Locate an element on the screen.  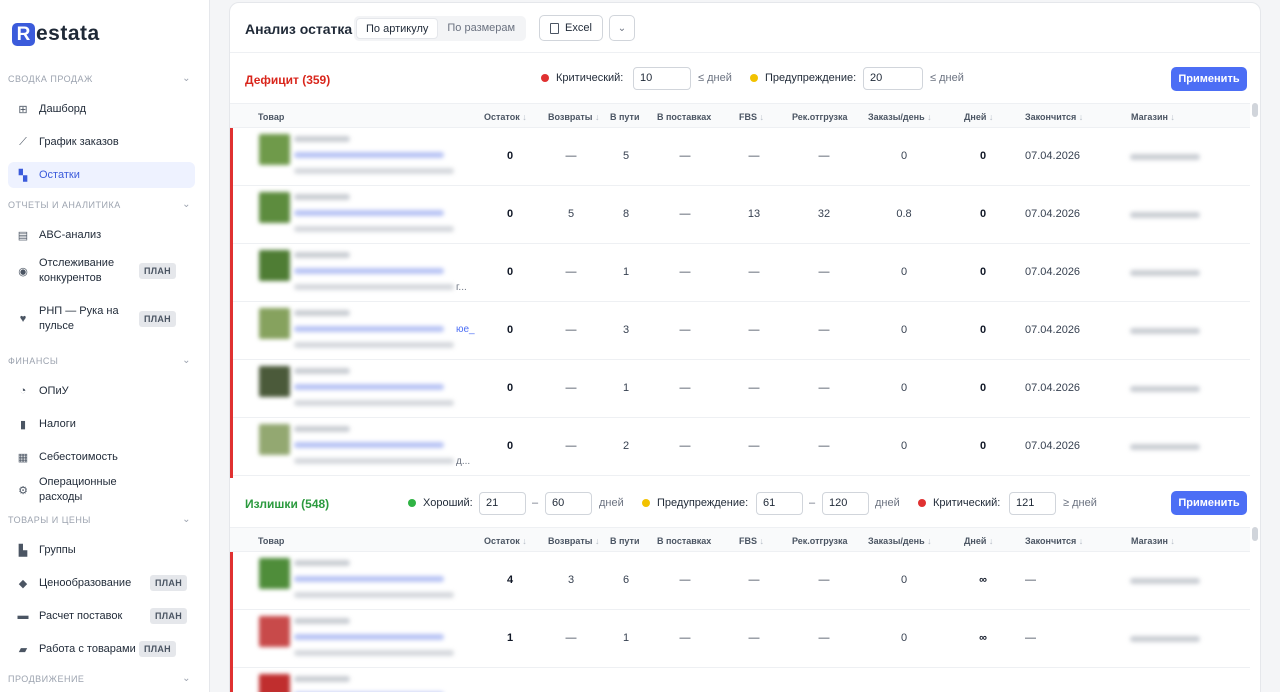
sidebar-section-0: СВОДКА ПРОДАЖ ⌄ is located at coordinates (101, 78).